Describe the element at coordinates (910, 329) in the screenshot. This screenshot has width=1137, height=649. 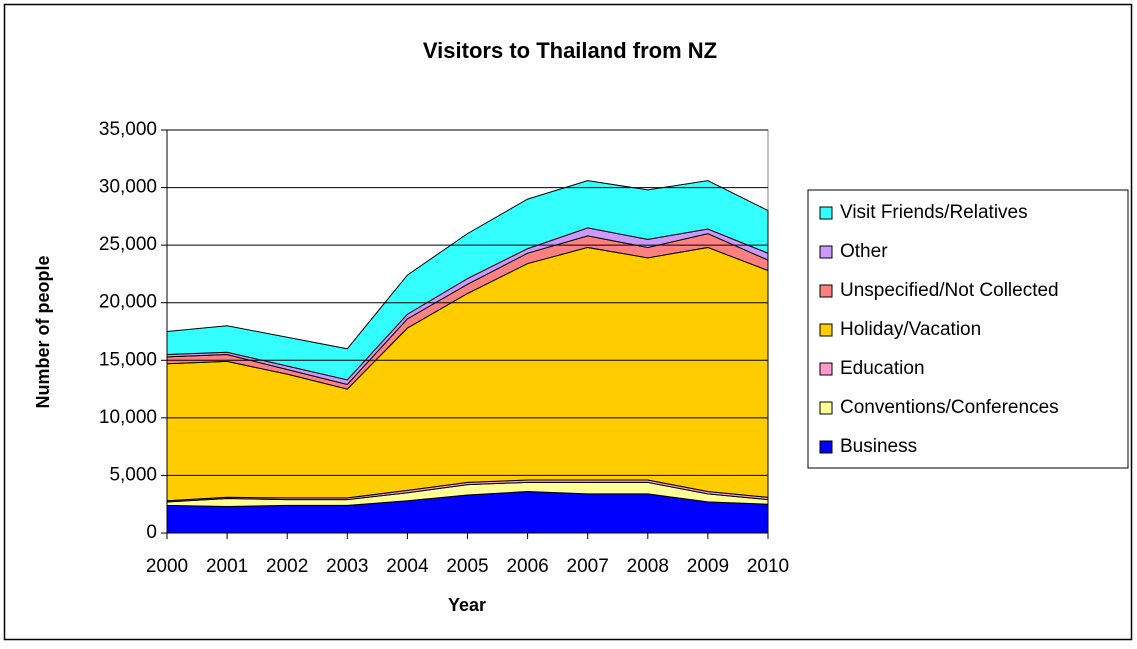
I see `legend-label: Holiday/Vacation` at that location.